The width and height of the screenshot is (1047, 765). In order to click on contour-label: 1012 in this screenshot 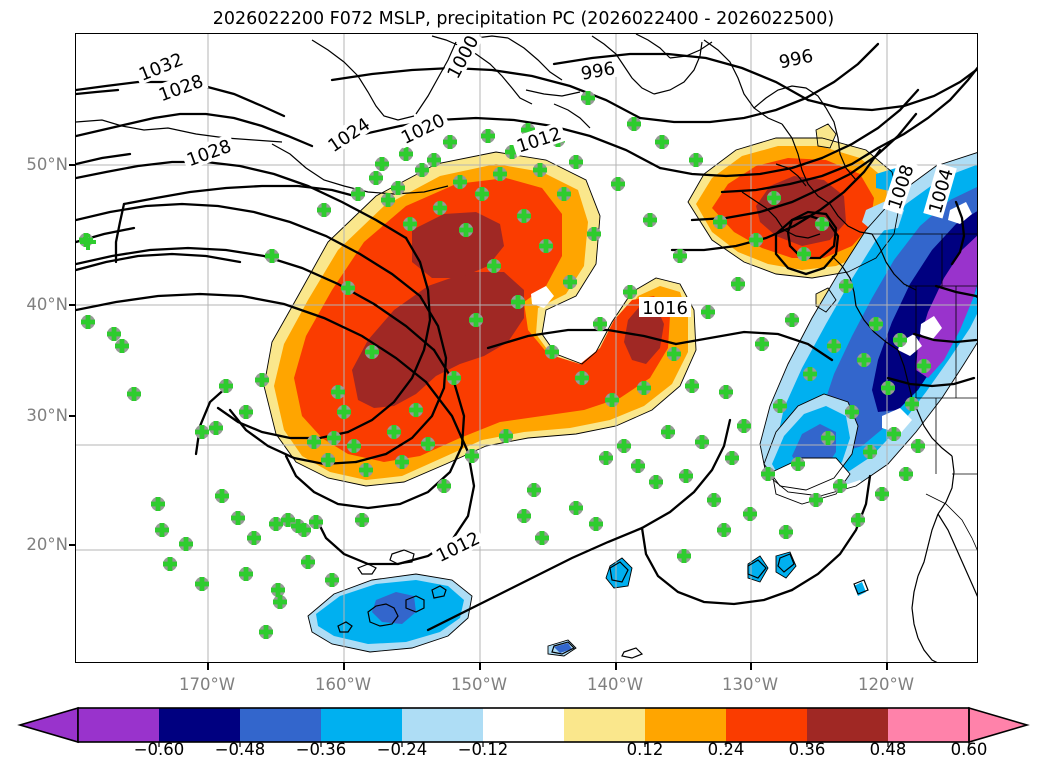, I will do `click(538, 139)`.